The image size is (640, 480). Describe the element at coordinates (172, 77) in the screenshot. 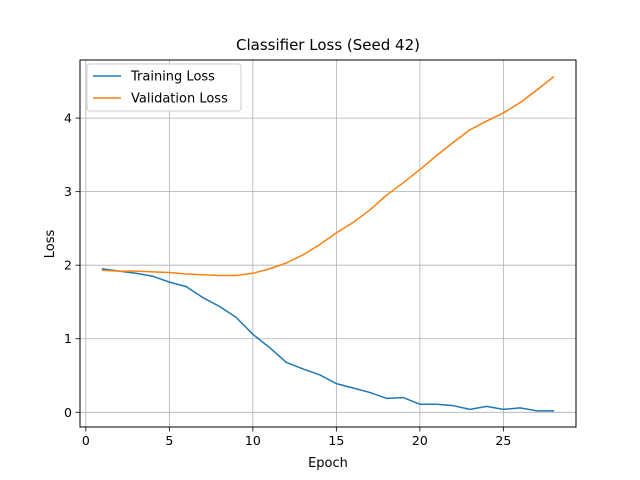

I see `legend-label-training-loss: Training Loss` at that location.